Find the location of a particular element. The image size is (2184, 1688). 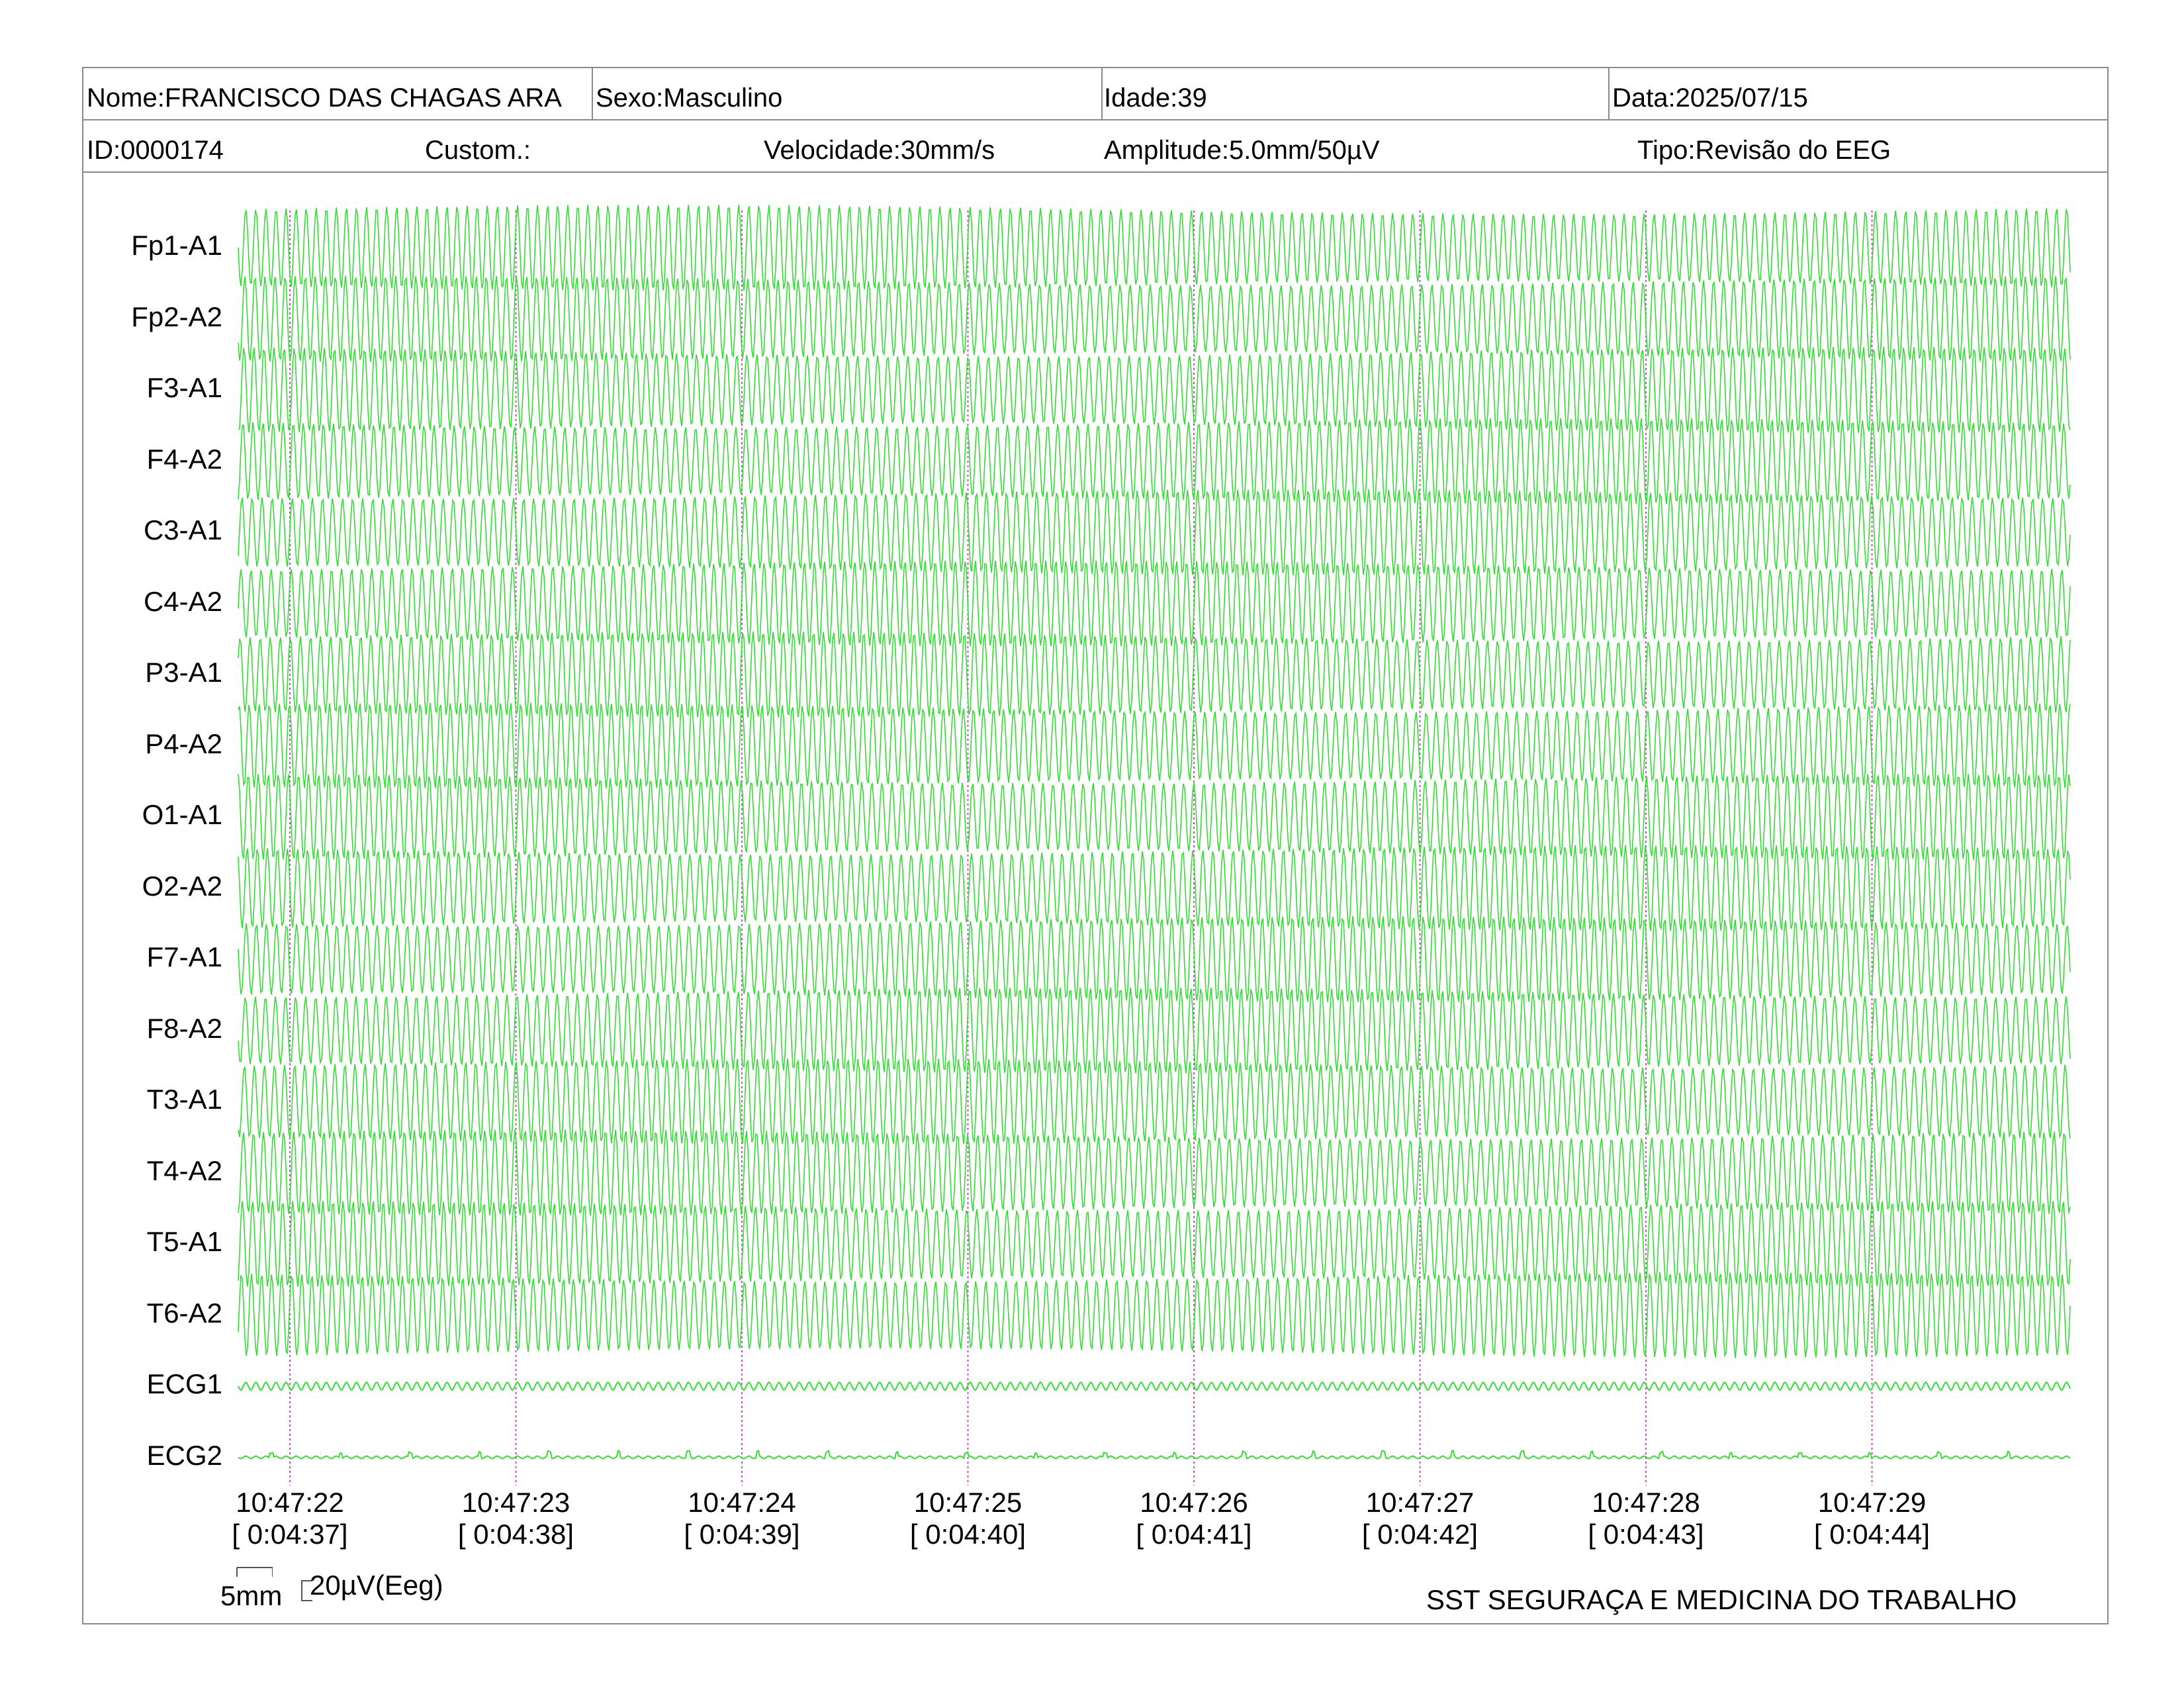

trace-o2-a2 is located at coordinates (1154, 888).